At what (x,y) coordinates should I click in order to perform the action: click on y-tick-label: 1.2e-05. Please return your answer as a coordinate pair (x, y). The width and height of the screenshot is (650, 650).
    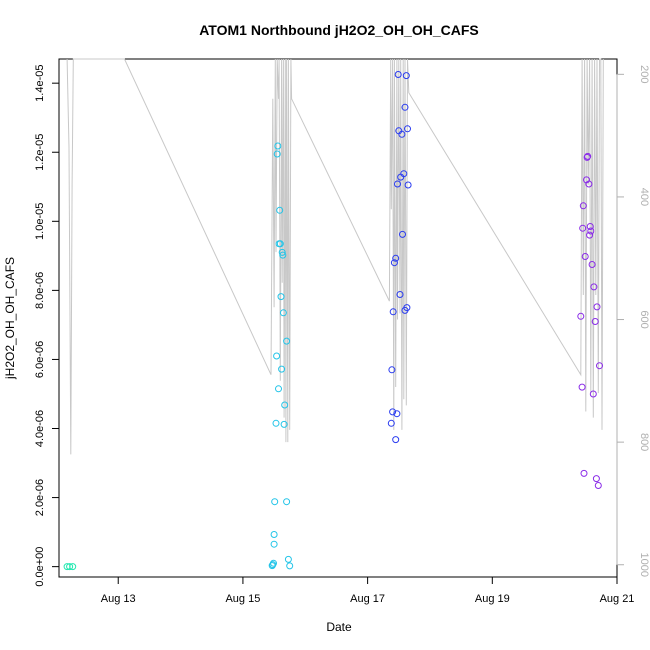
    Looking at the image, I should click on (40, 152).